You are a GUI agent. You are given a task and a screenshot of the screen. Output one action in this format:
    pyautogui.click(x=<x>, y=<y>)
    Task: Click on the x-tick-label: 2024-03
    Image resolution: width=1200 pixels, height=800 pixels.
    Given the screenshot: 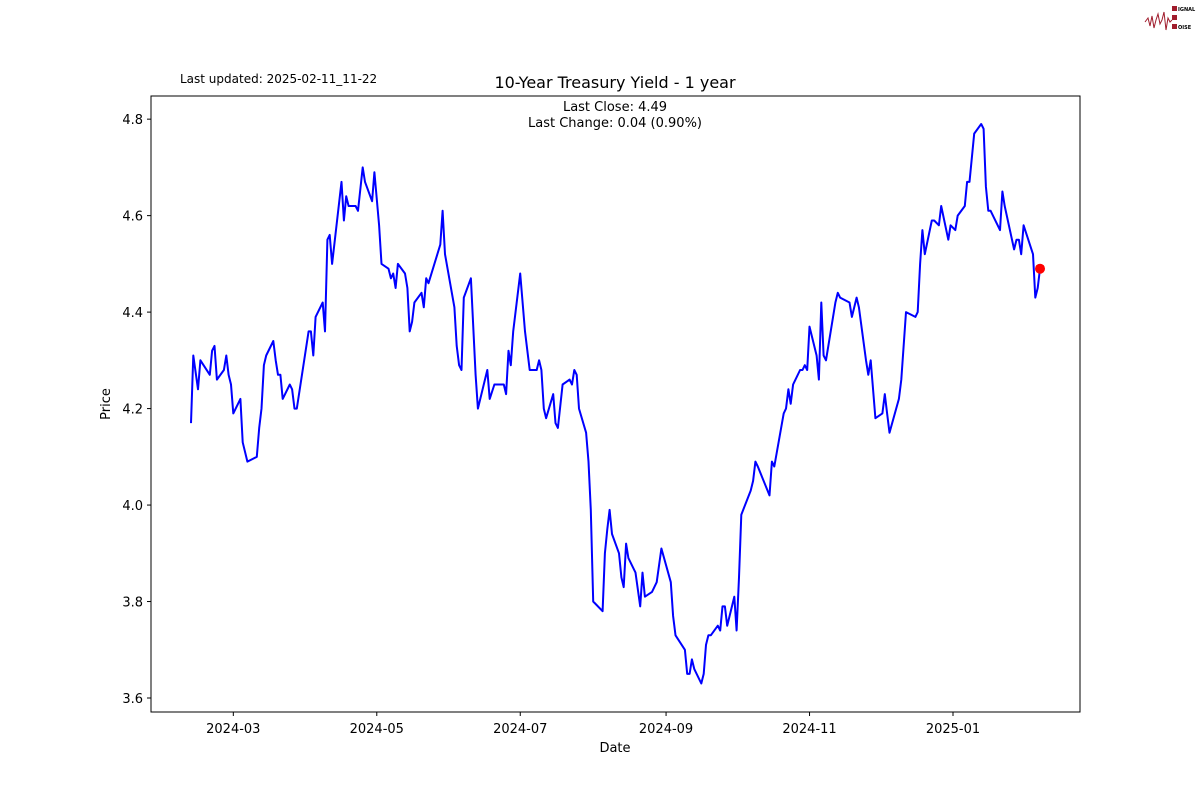 What is the action you would take?
    pyautogui.click(x=233, y=729)
    